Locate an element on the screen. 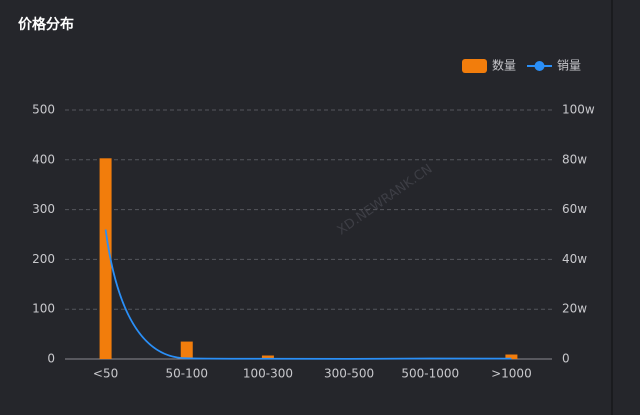 The height and width of the screenshot is (415, 640). legend-label: 数量 is located at coordinates (504, 65).